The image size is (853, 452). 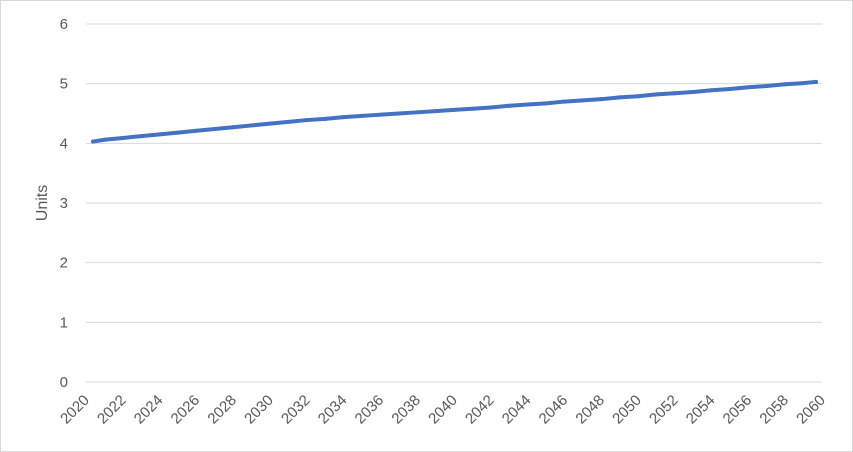 I want to click on y-tick-label: 3, so click(x=64, y=203).